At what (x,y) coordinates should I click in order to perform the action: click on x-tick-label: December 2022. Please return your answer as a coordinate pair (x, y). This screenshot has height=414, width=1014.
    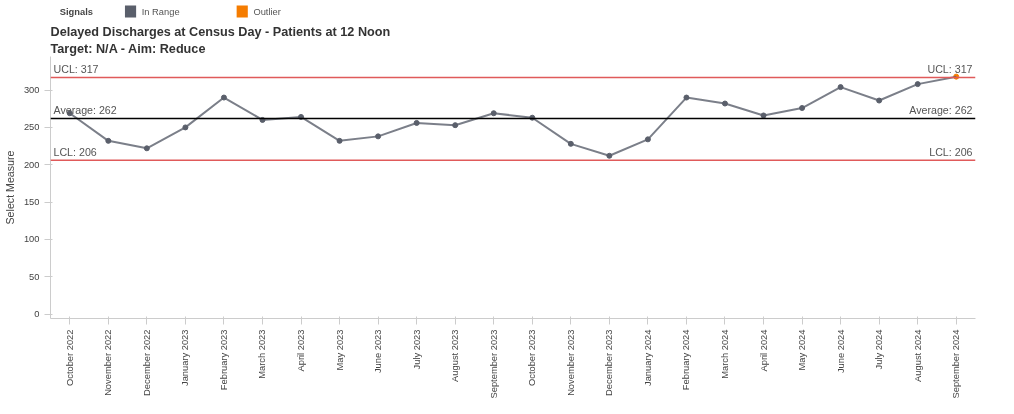
    Looking at the image, I should click on (146, 362).